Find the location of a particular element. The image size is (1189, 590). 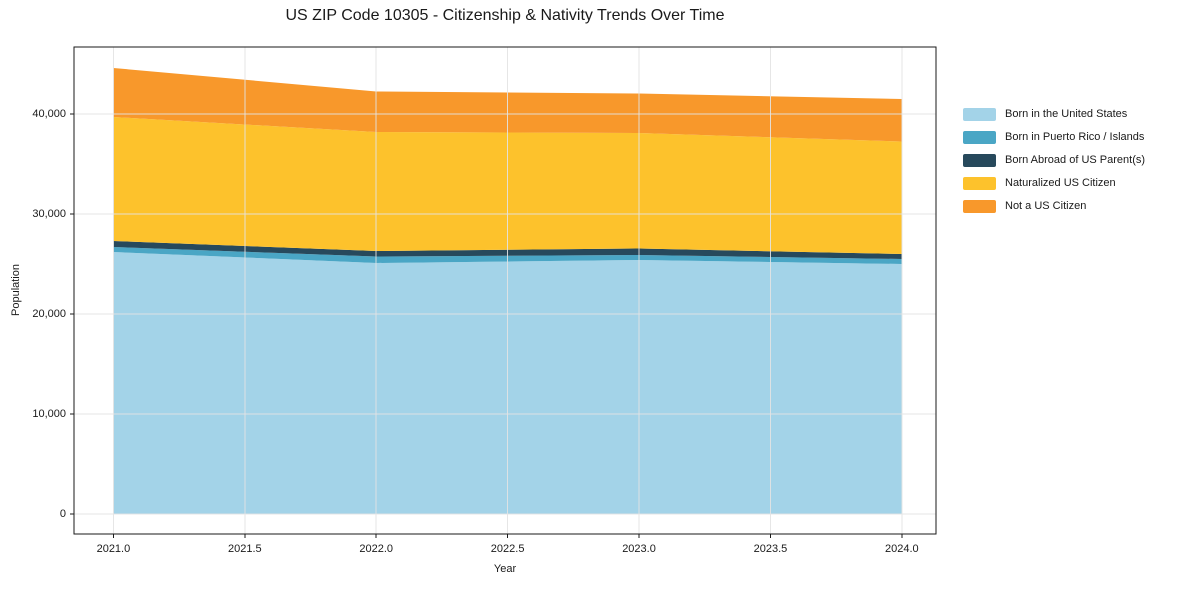

y-tick-label: 0 is located at coordinates (62, 514).